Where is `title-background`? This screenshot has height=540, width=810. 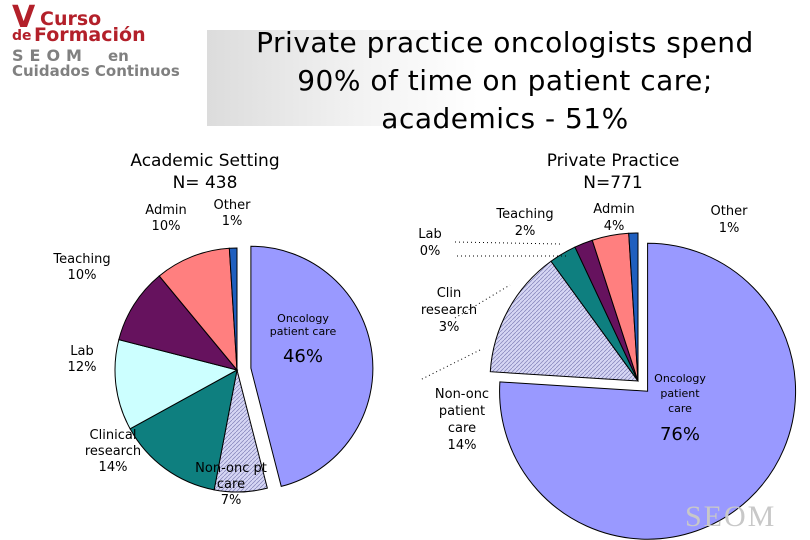
title-background is located at coordinates (508, 78).